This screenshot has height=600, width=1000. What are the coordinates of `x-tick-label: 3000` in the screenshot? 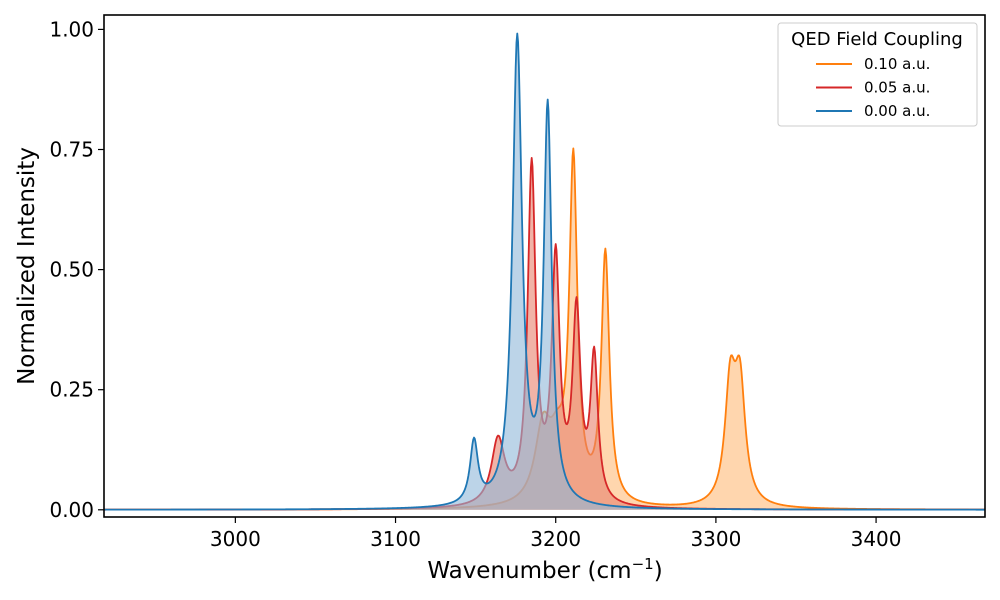 It's located at (235, 539).